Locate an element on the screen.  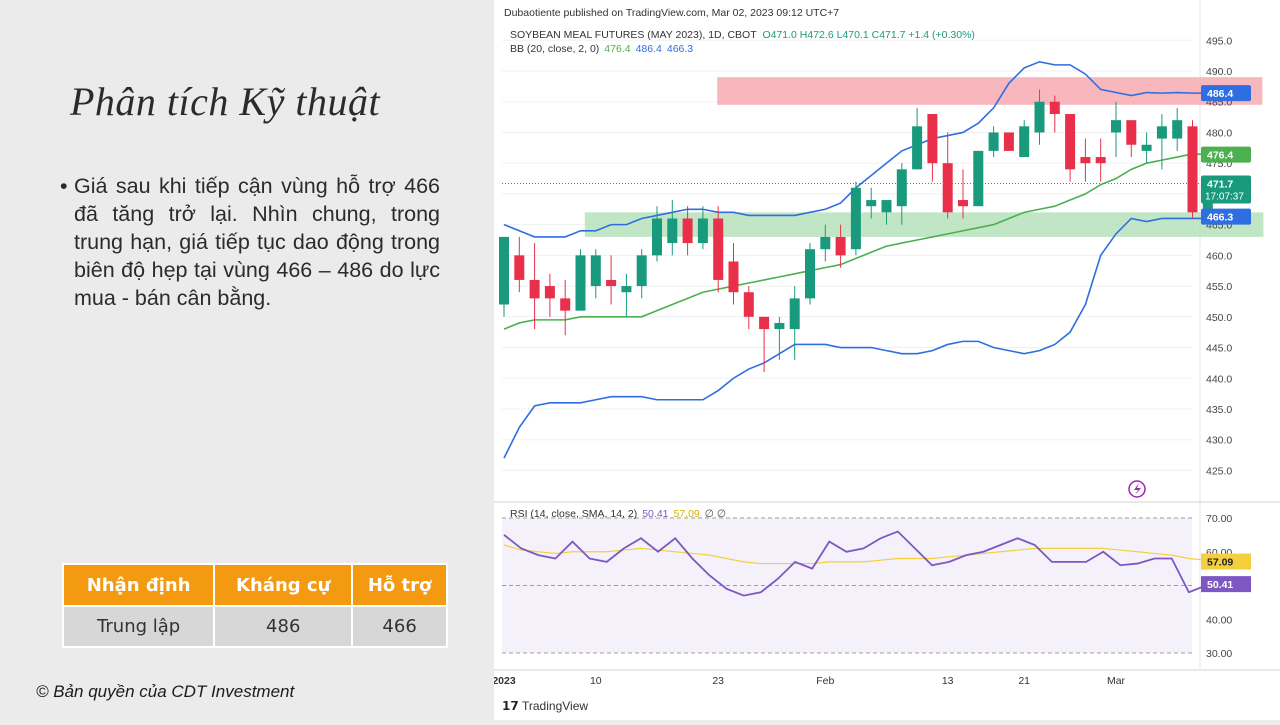
price-tick-label: 440.0 is located at coordinates (1219, 379).